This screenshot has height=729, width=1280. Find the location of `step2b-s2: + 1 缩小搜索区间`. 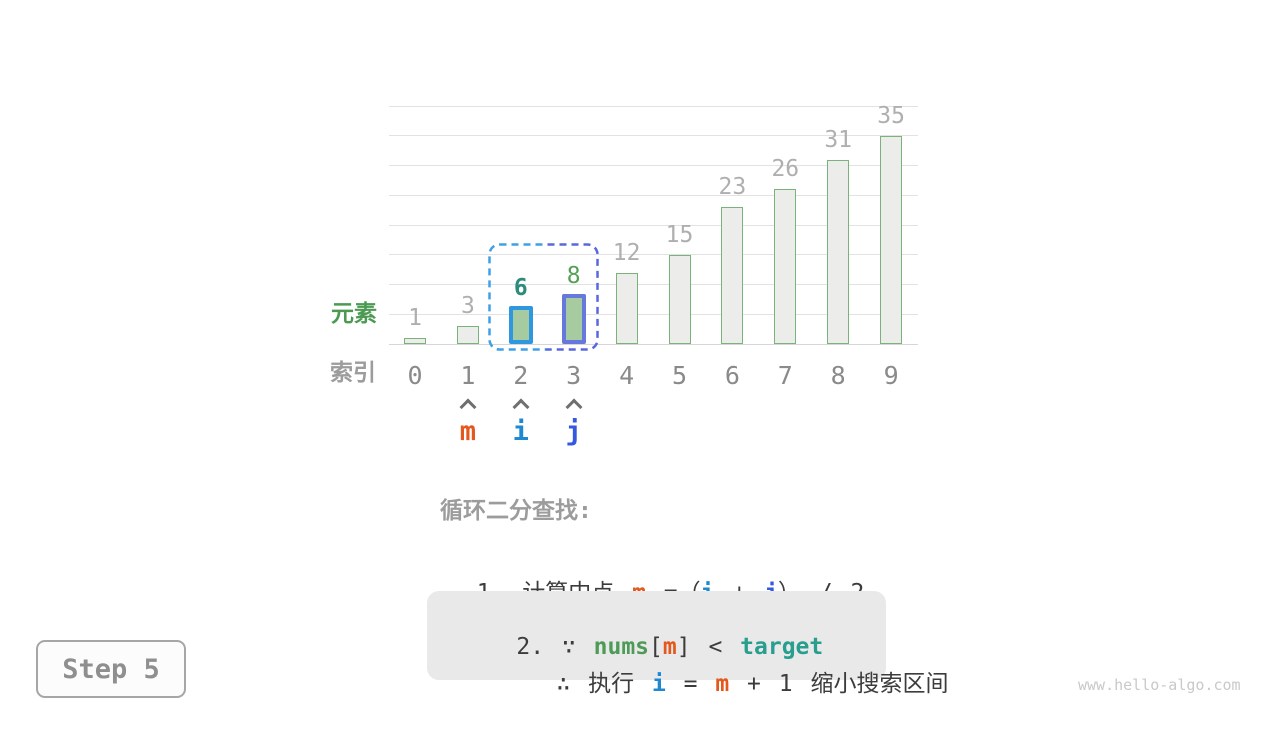

step2b-s2: + 1 缩小搜索区间 is located at coordinates (839, 684).